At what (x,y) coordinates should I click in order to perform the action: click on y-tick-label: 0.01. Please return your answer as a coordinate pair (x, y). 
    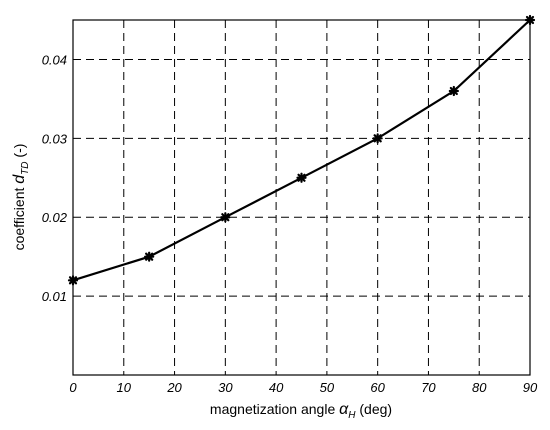
    Looking at the image, I should click on (54, 296).